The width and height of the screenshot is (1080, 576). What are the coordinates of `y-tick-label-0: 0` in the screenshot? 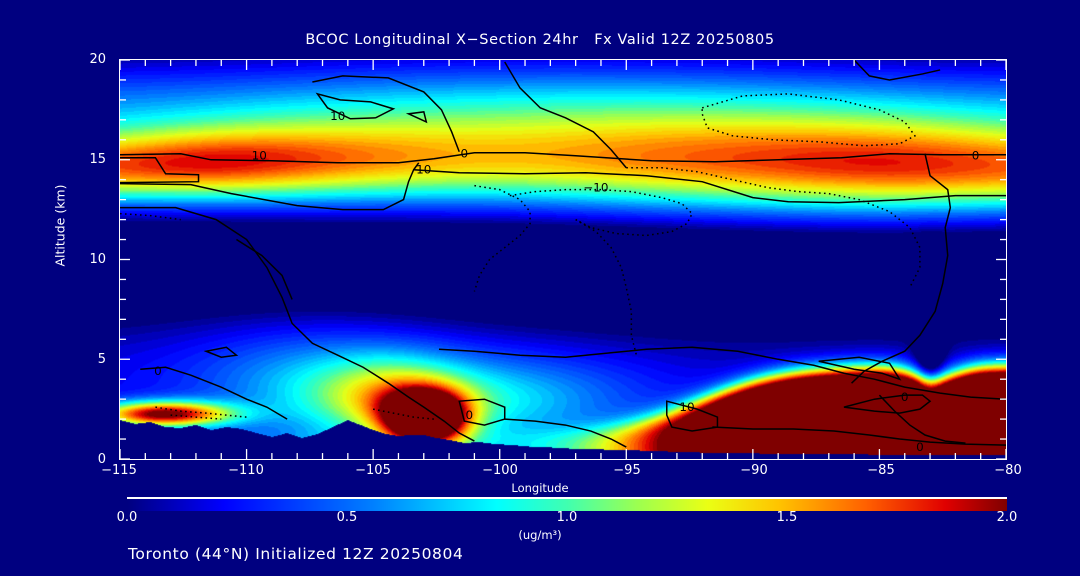 It's located at (101, 459).